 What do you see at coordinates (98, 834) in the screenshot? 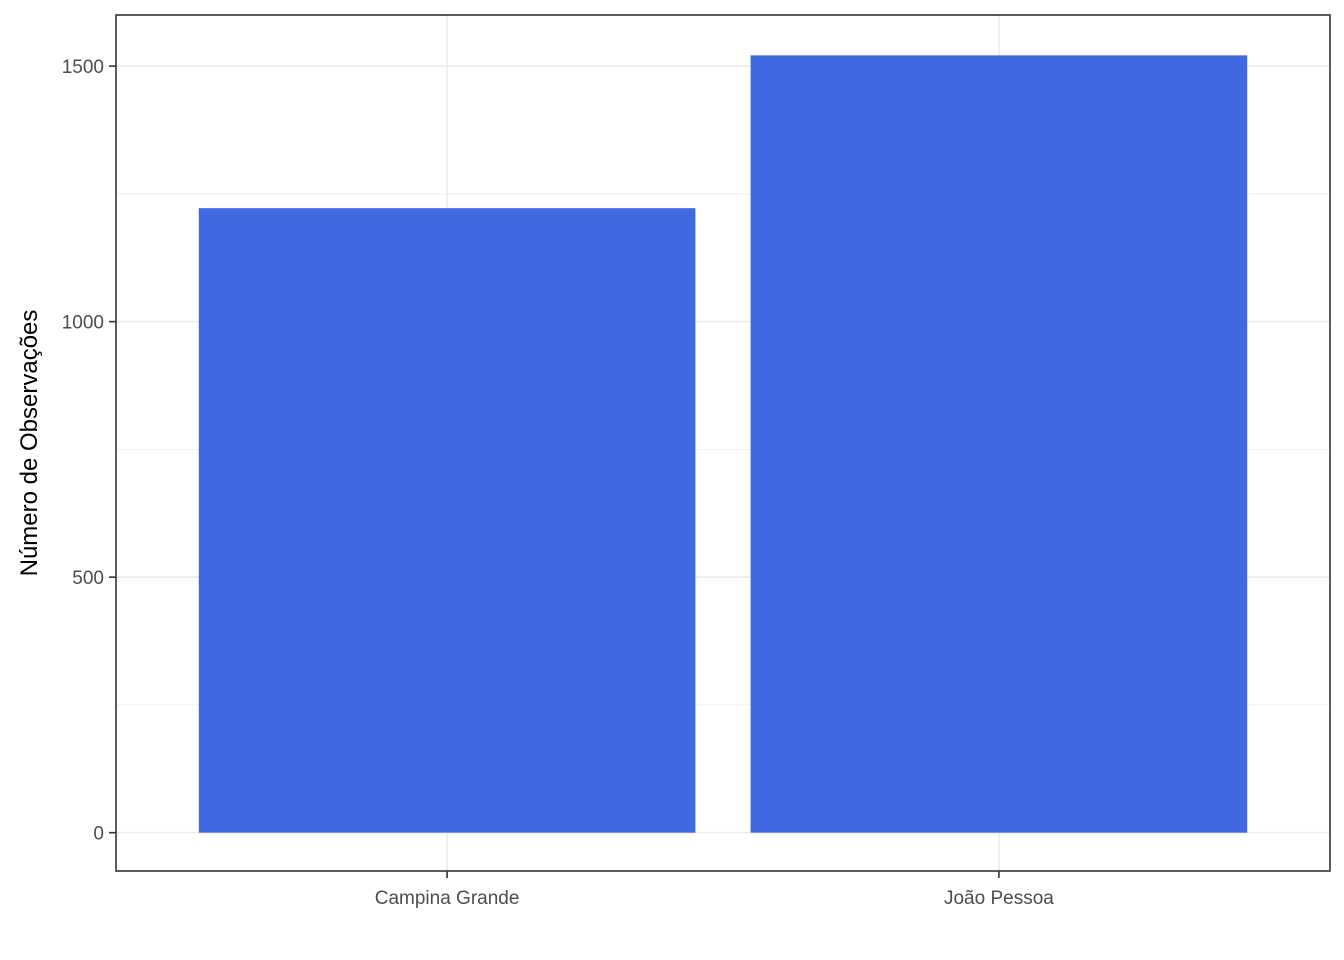
I see `y-tick-label: 0` at bounding box center [98, 834].